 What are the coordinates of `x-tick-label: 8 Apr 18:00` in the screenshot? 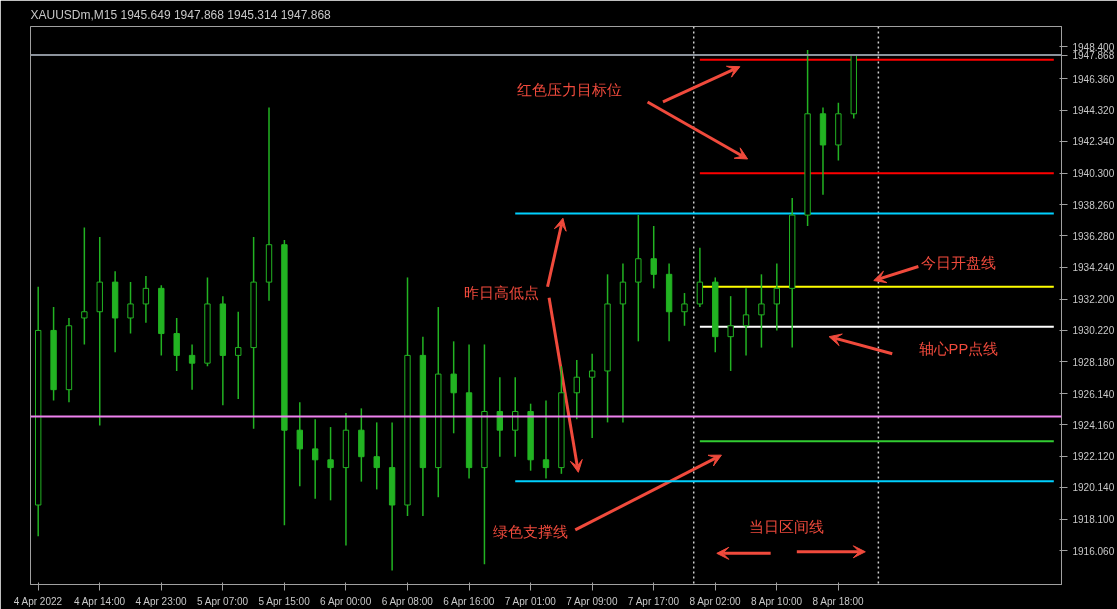 It's located at (838, 601).